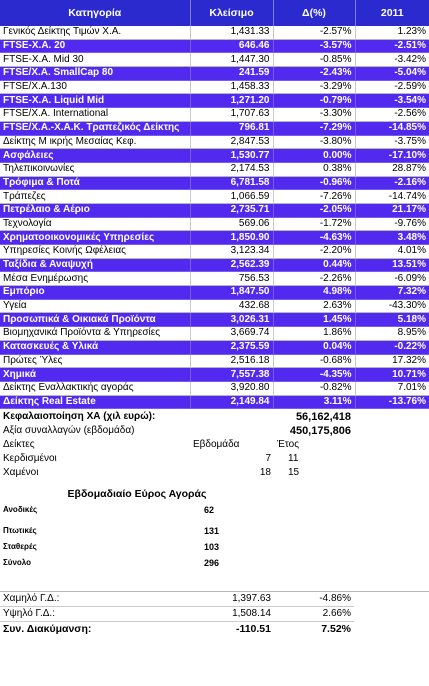  What do you see at coordinates (392, 374) in the screenshot?
I see `index-ytd: 10.71%` at bounding box center [392, 374].